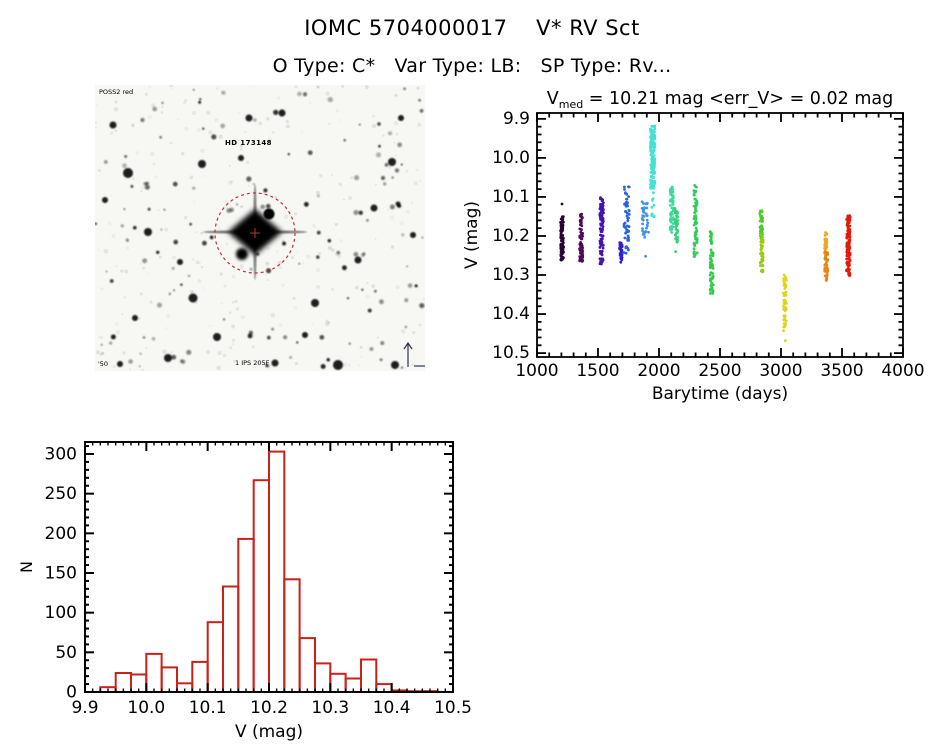  I want to click on svg-text: 250, so click(61, 494).